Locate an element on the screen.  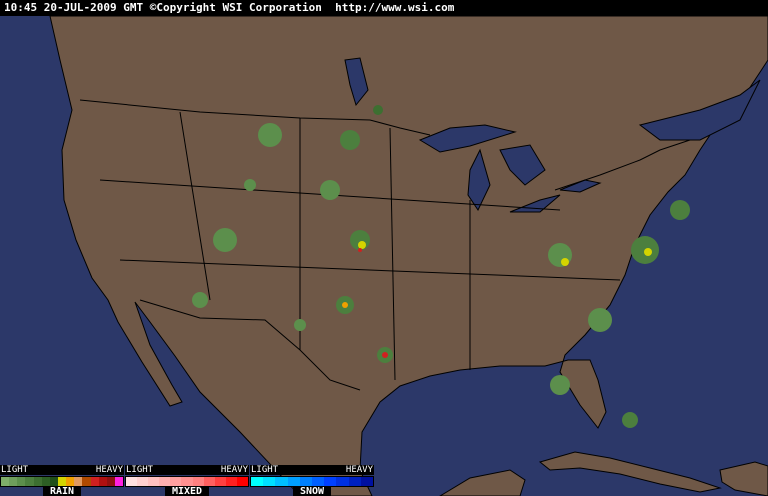
legend-rain-scale is located at coordinates (62, 481).